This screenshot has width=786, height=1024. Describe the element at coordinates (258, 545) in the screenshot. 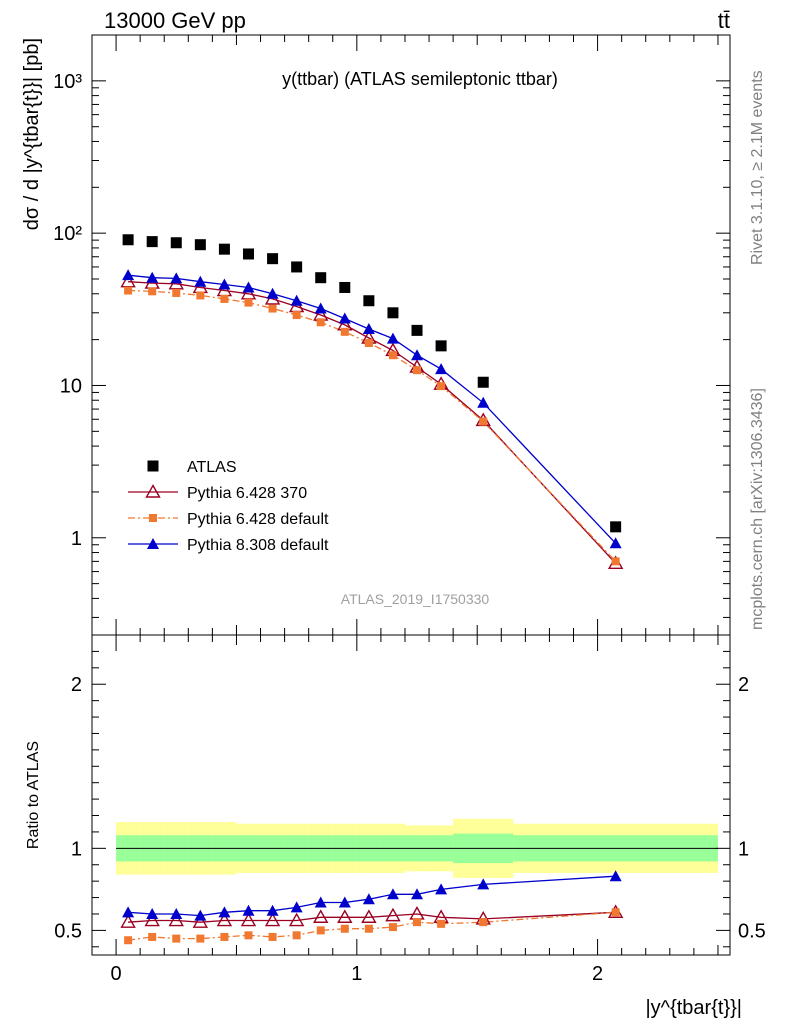

I see `legend-label-3: Pythia 8.308 default` at that location.